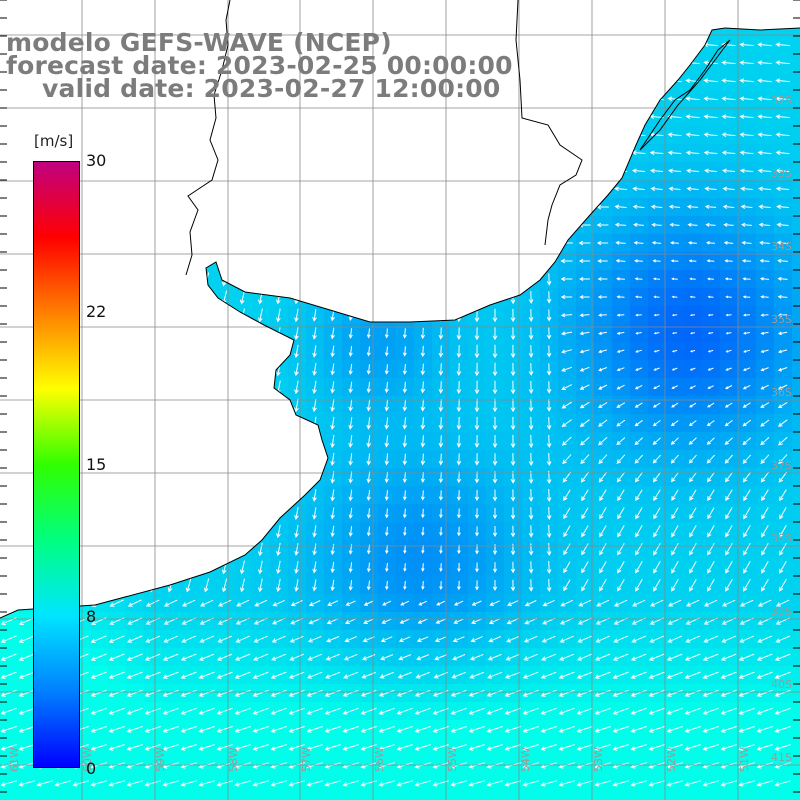 The width and height of the screenshot is (800, 800). I want to click on lon-label: 54W, so click(525, 759).